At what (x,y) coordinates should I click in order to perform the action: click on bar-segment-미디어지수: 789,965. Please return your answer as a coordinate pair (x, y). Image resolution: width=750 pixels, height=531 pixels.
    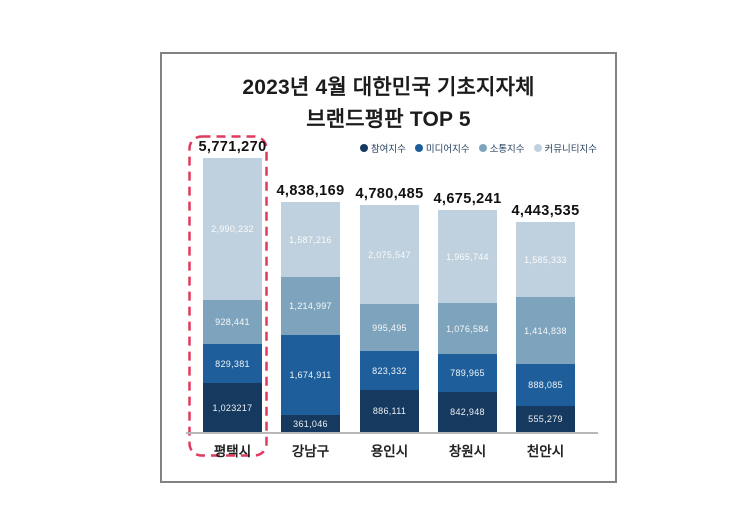
    Looking at the image, I should click on (467, 373).